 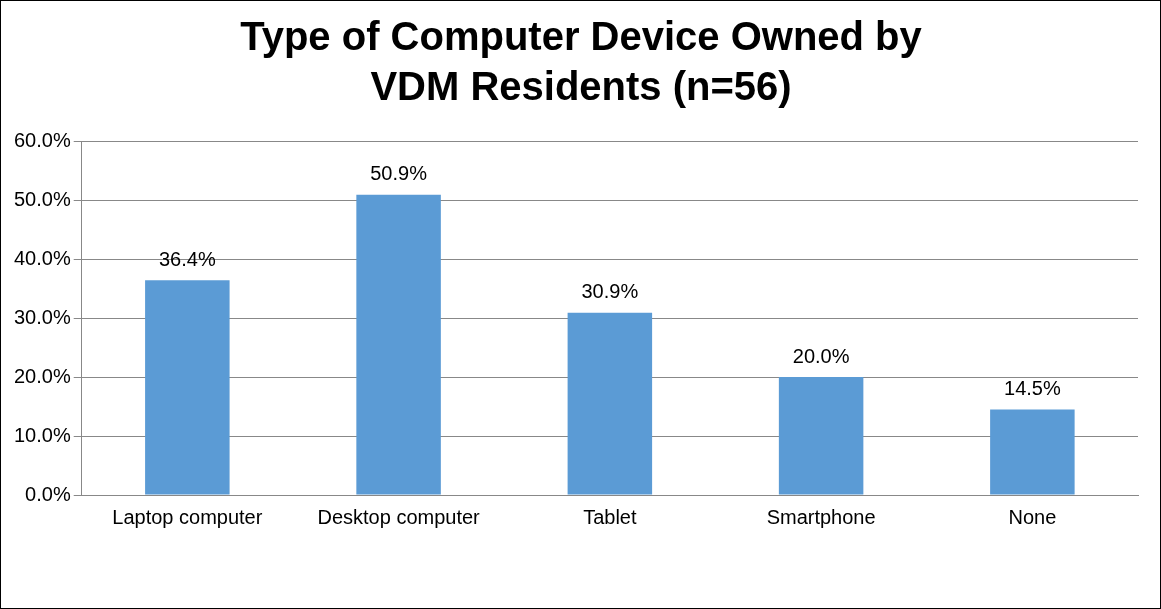 What do you see at coordinates (187, 258) in the screenshot?
I see `data-label: 36.4%` at bounding box center [187, 258].